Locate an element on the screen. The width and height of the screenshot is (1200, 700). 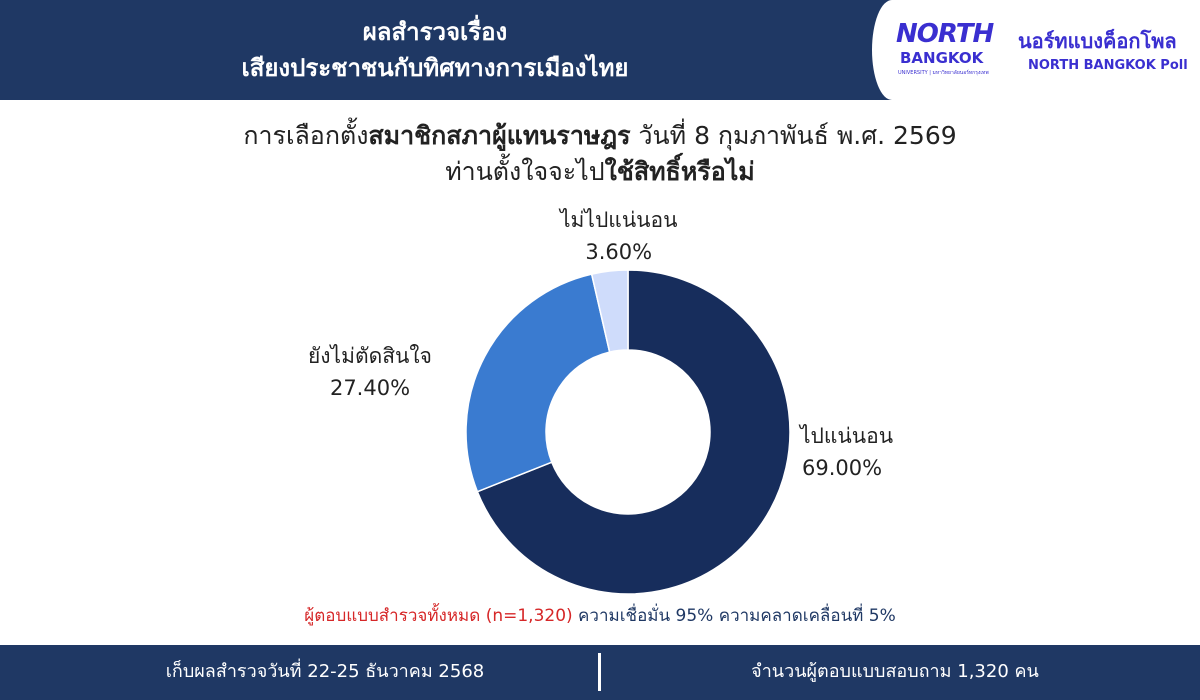
category-label: ไปแน่นอน is located at coordinates (847, 436).